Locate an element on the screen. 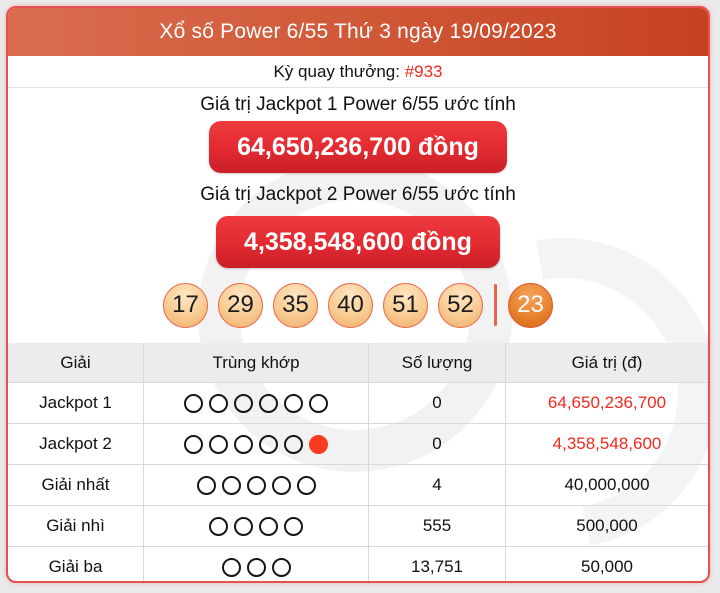  draw-period-label: Kỳ quay thưởng: is located at coordinates (339, 71).